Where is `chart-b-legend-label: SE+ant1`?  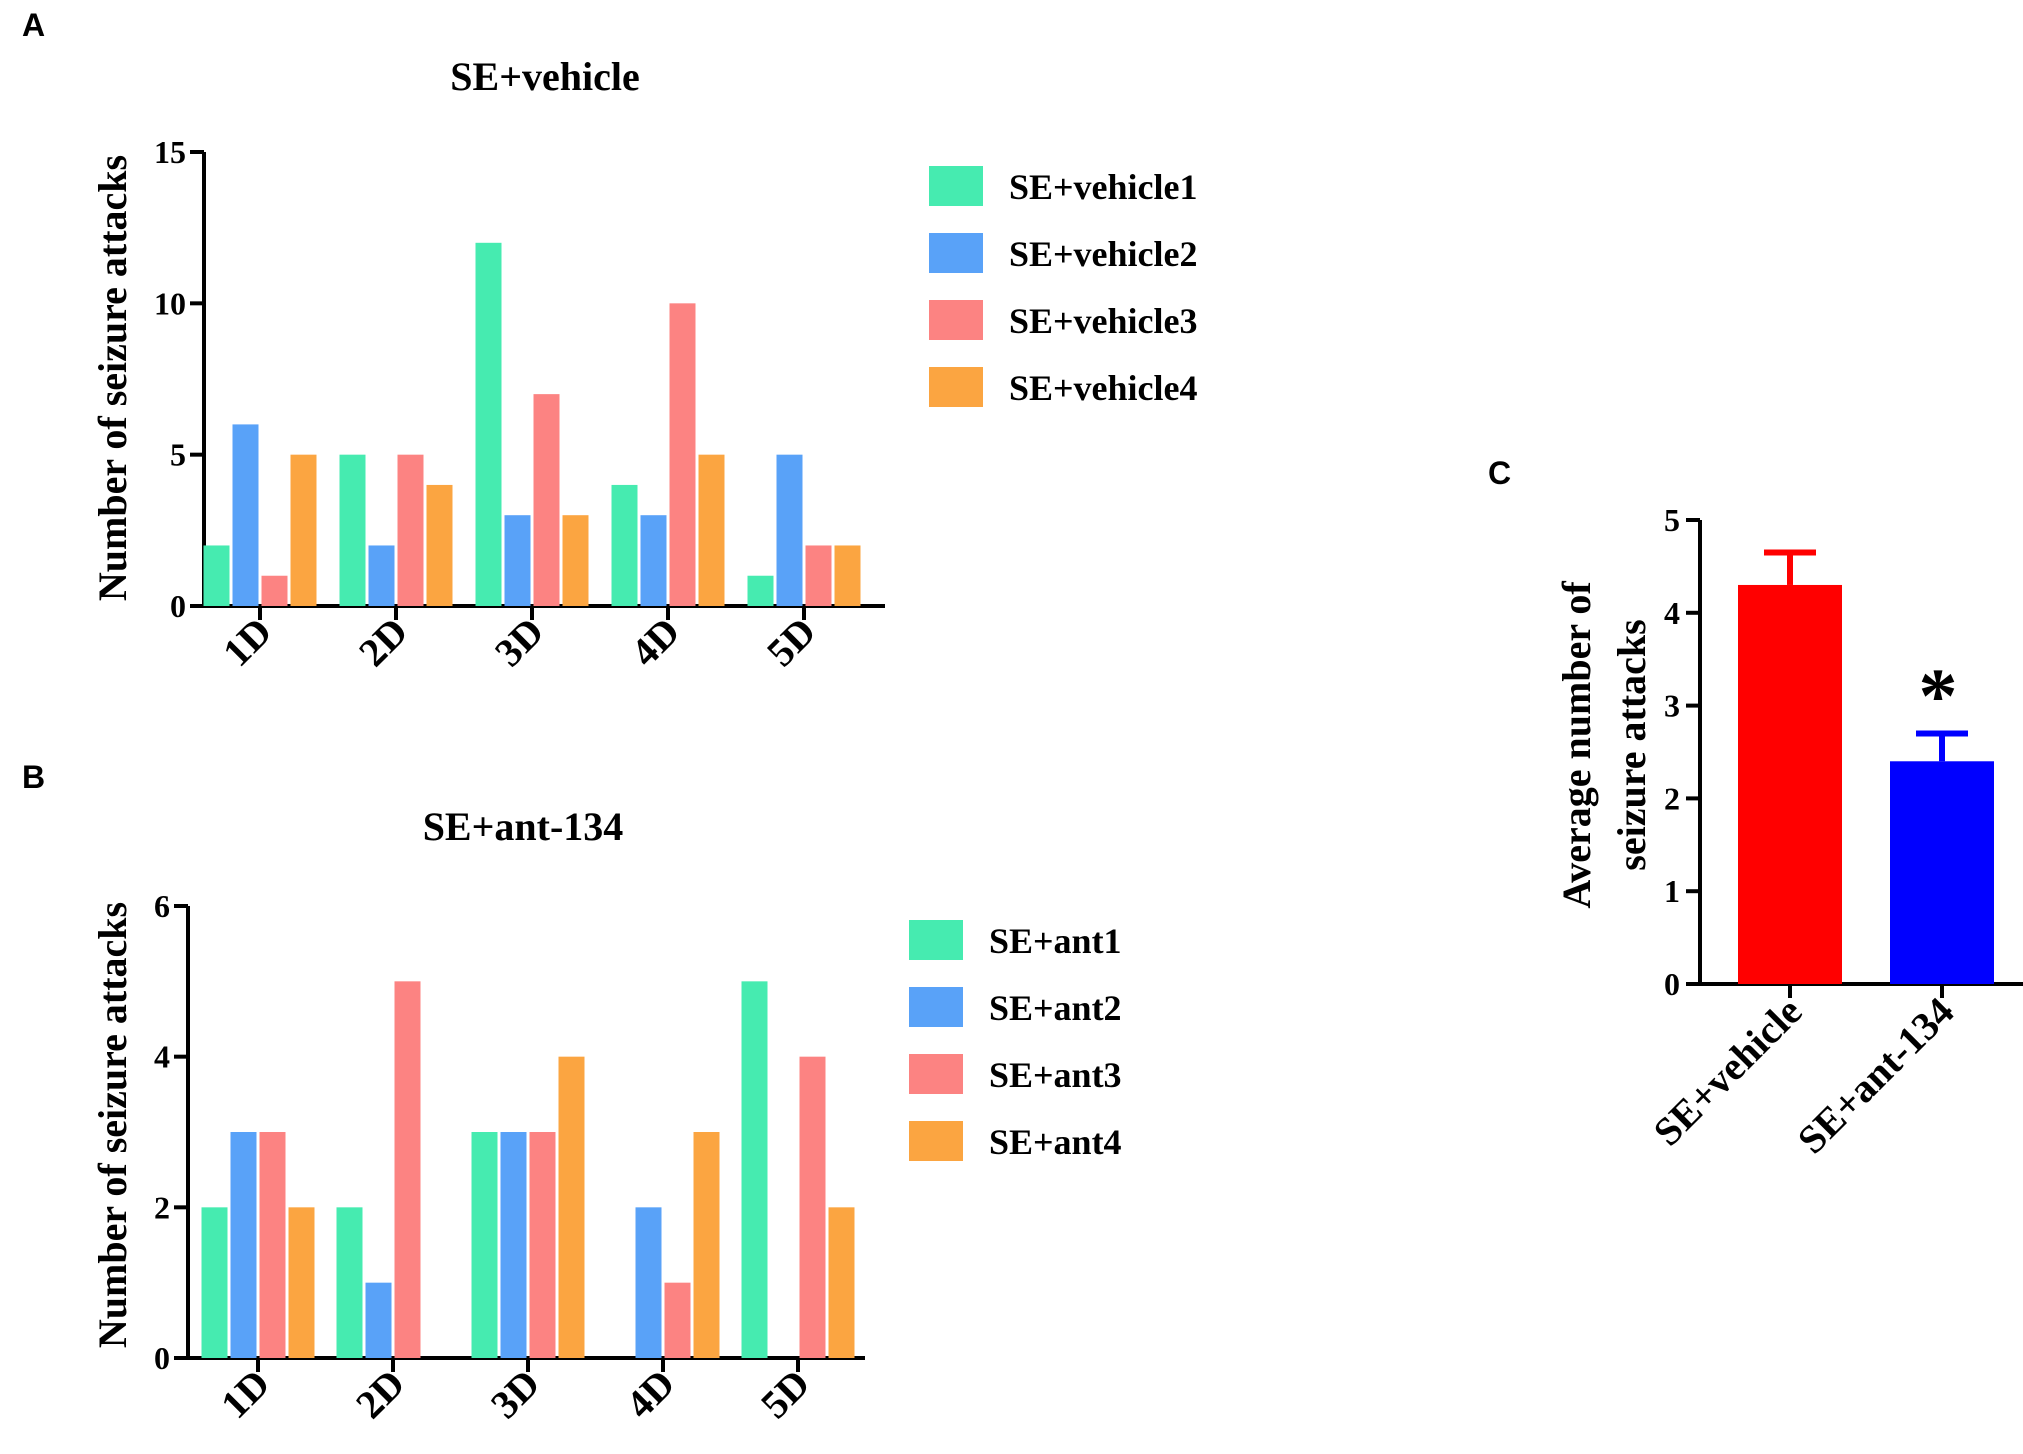
chart-b-legend-label: SE+ant1 is located at coordinates (1055, 941).